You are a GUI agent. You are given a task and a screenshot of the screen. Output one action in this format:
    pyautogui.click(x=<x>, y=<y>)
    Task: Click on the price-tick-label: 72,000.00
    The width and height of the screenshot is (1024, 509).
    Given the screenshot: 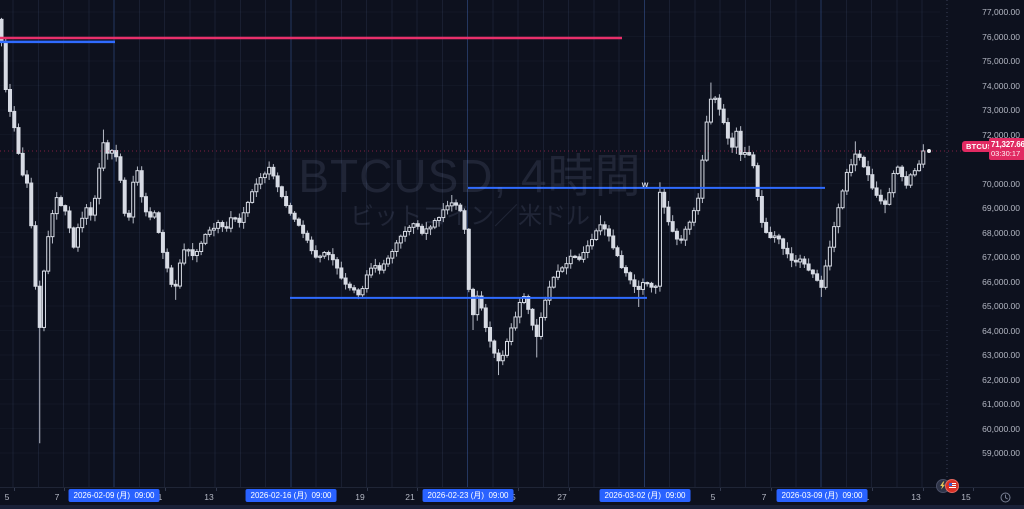 What is the action you would take?
    pyautogui.click(x=1001, y=134)
    